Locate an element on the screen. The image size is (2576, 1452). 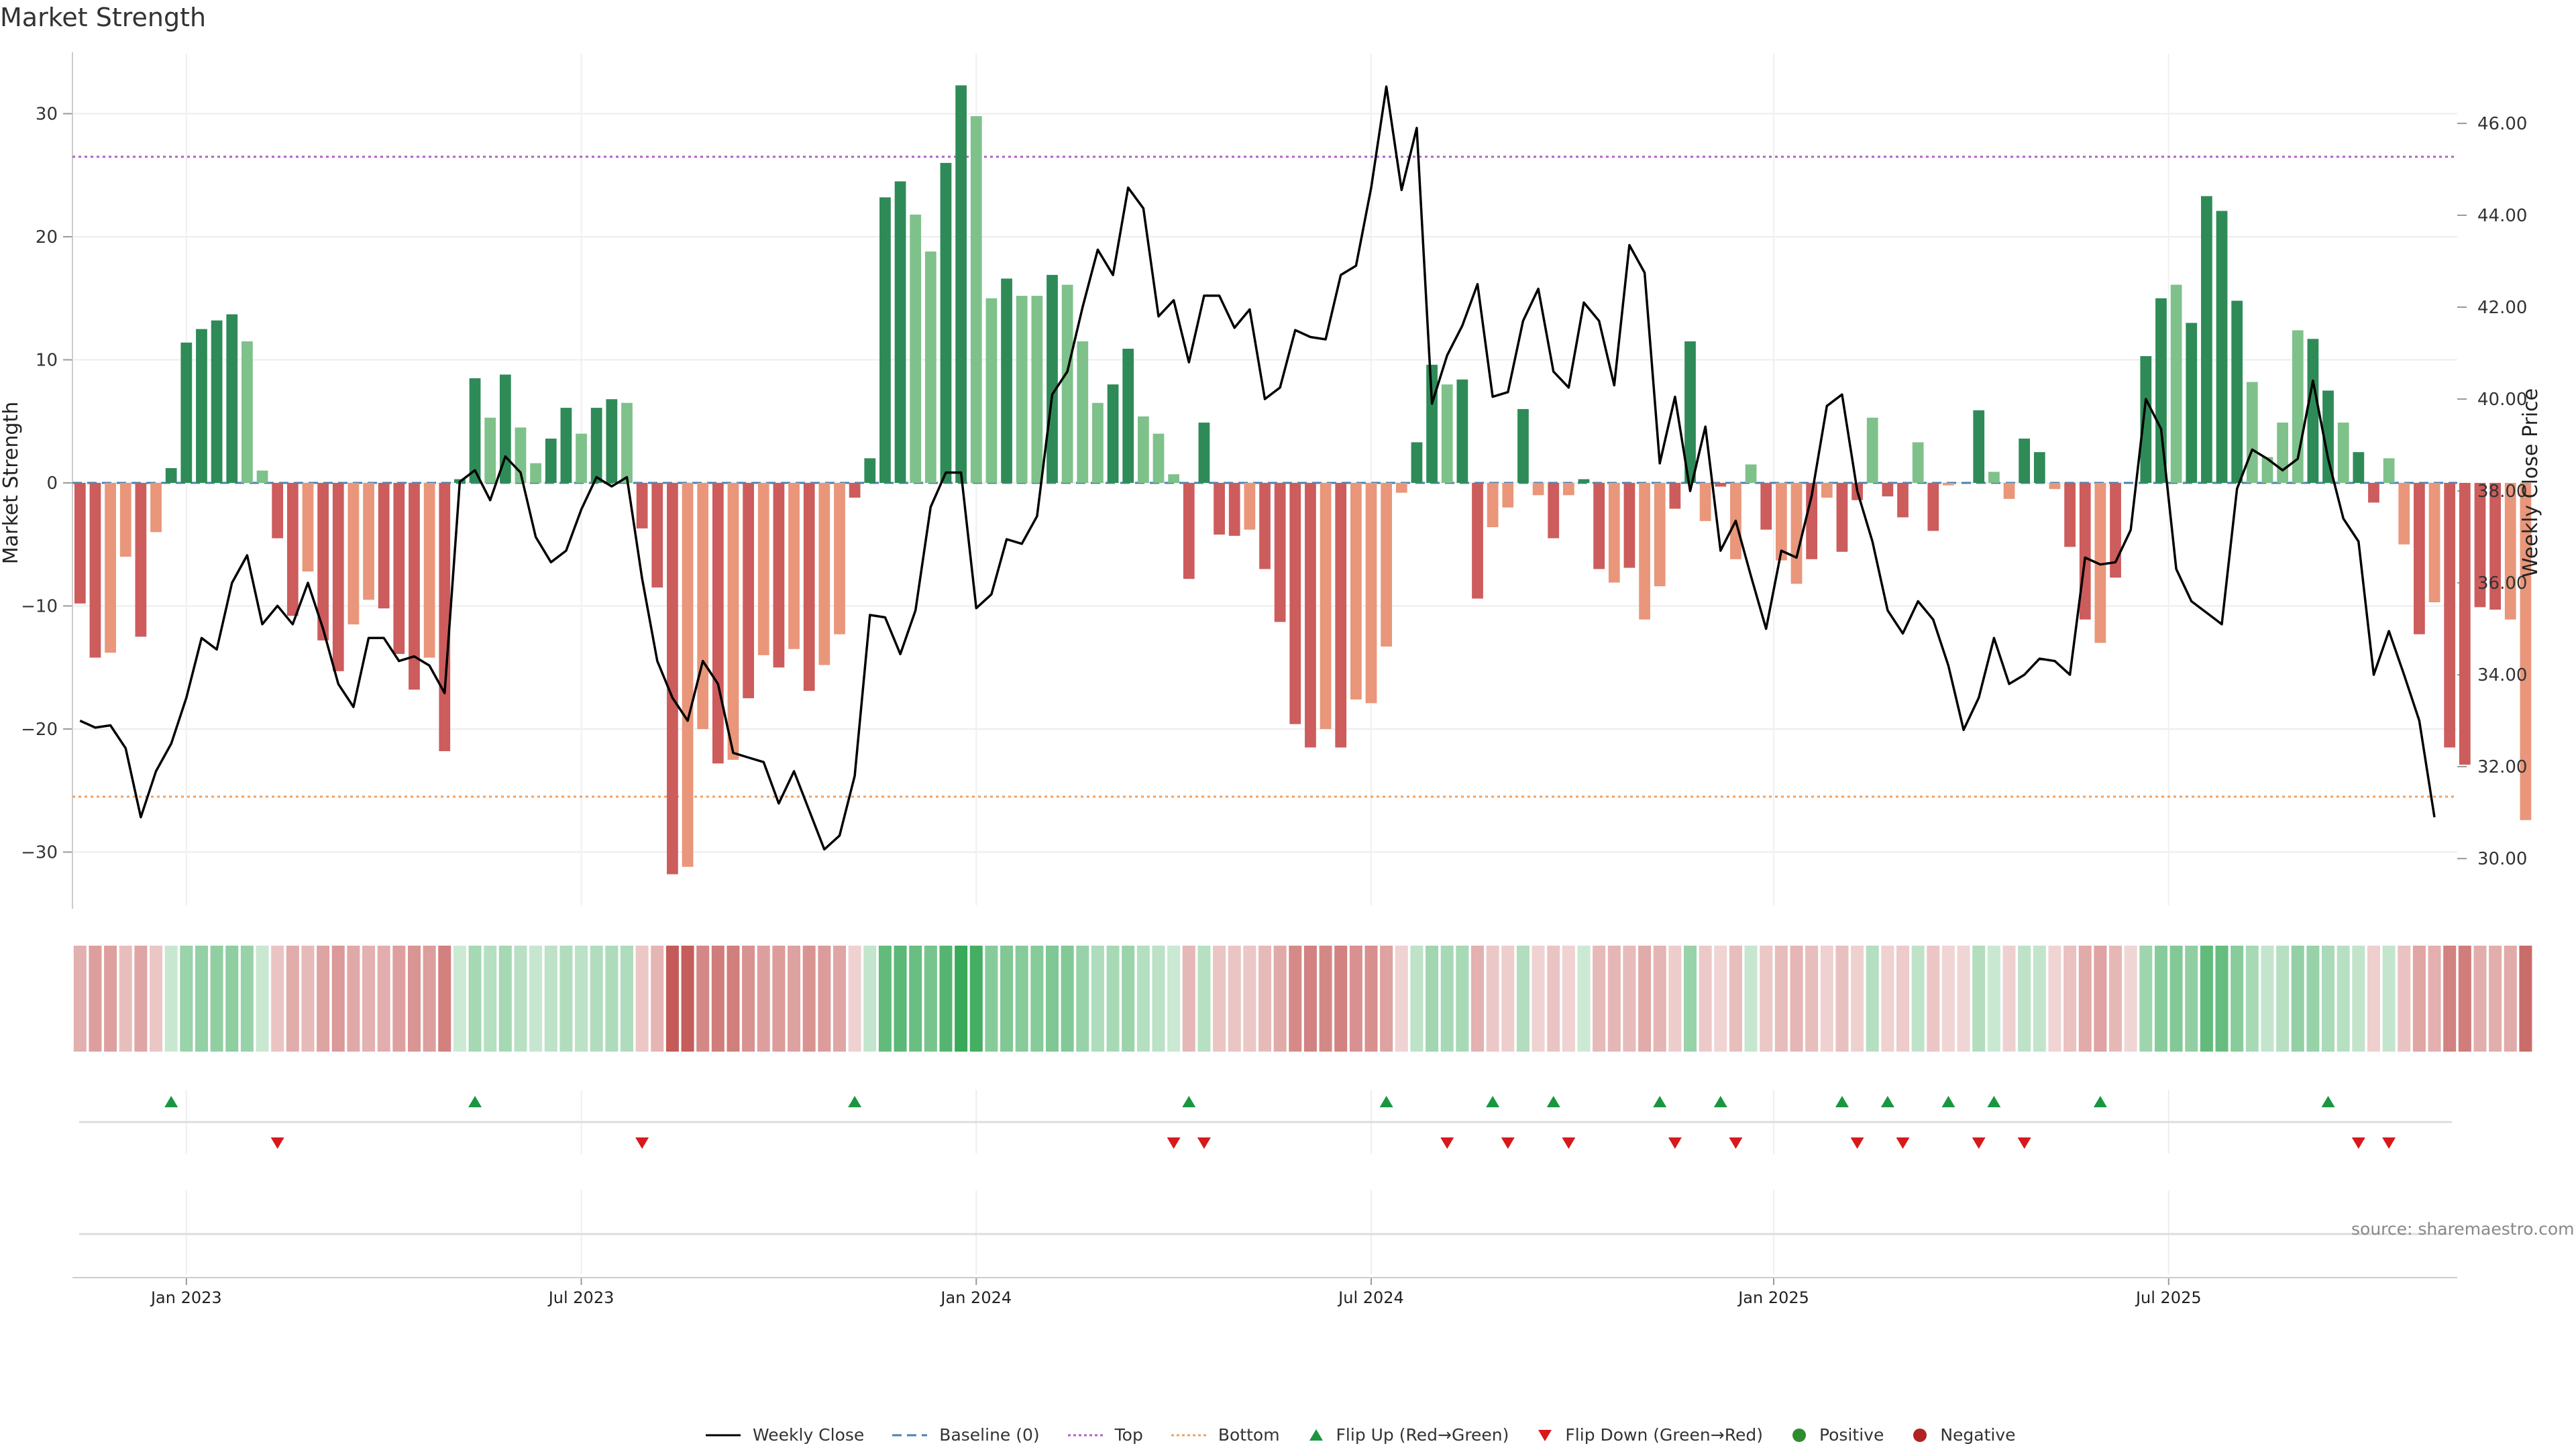
legend-item: Baseline (0) is located at coordinates (965, 1435).